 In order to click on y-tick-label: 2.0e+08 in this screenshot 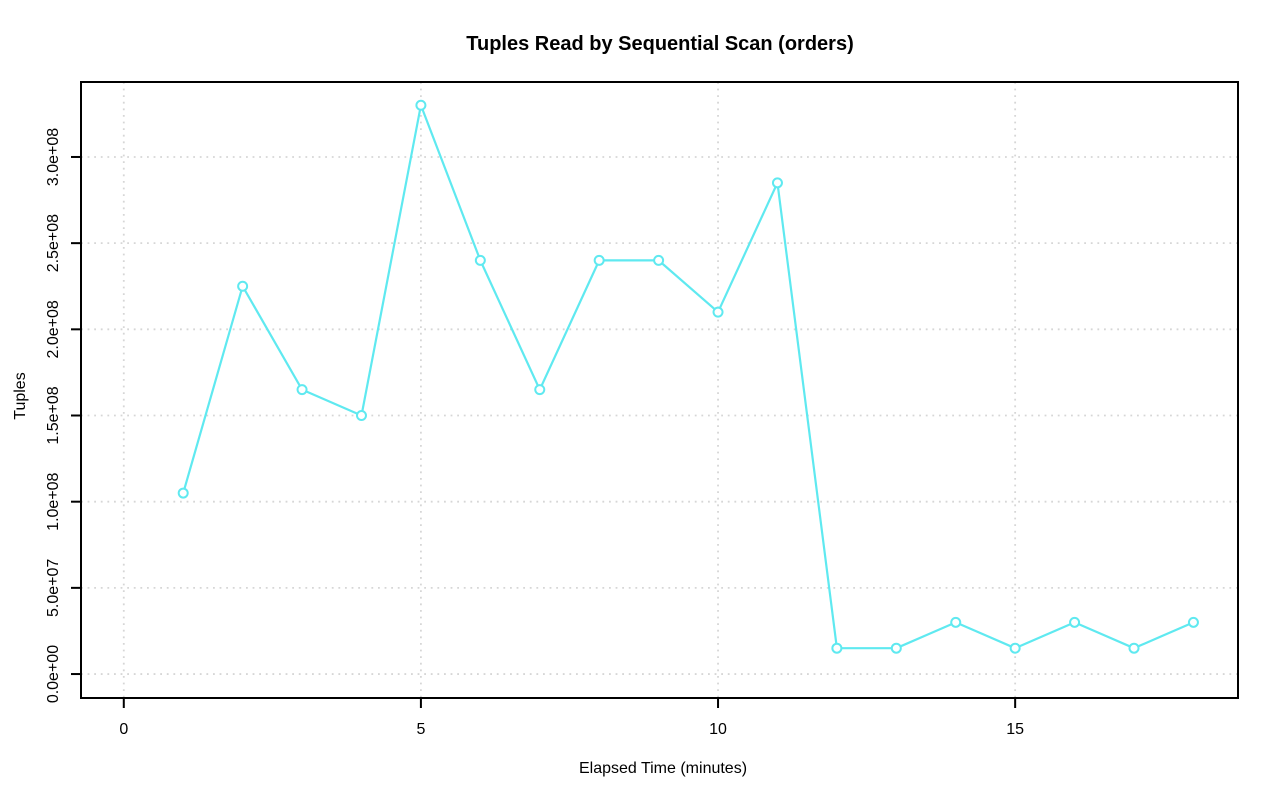, I will do `click(53, 329)`.